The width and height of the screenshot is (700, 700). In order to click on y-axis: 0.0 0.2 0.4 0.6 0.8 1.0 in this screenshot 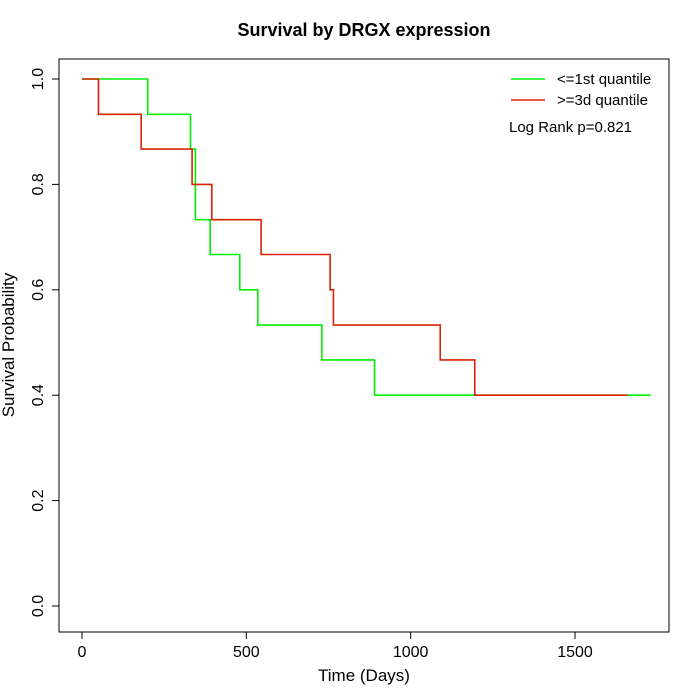, I will do `click(45, 342)`.